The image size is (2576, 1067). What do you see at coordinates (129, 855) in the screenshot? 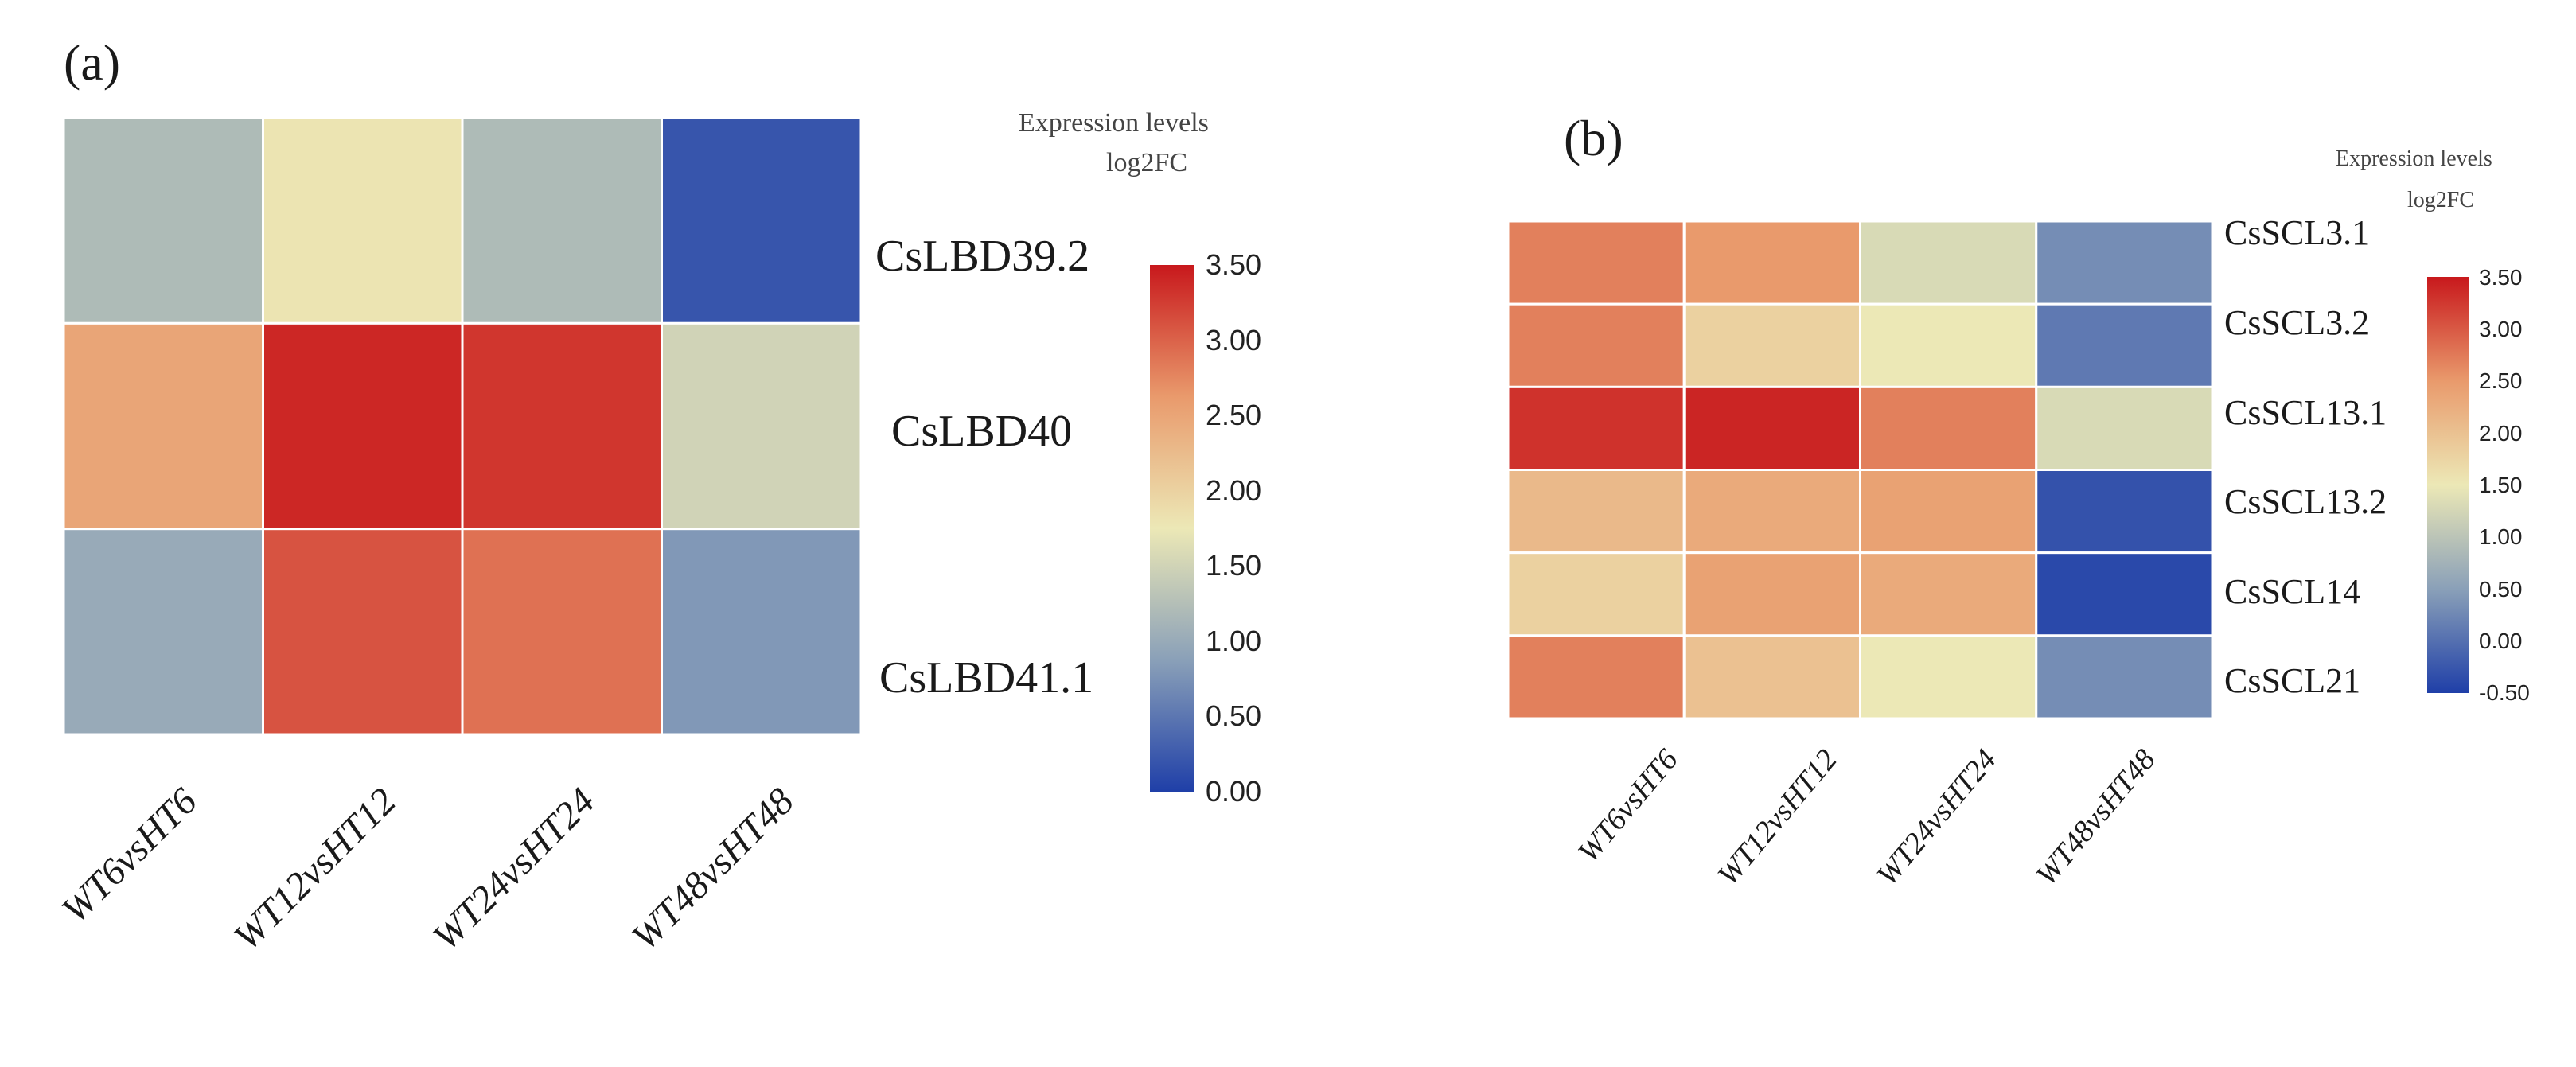
I see `col-label-wt6vsht6: WT6vsHT6` at bounding box center [129, 855].